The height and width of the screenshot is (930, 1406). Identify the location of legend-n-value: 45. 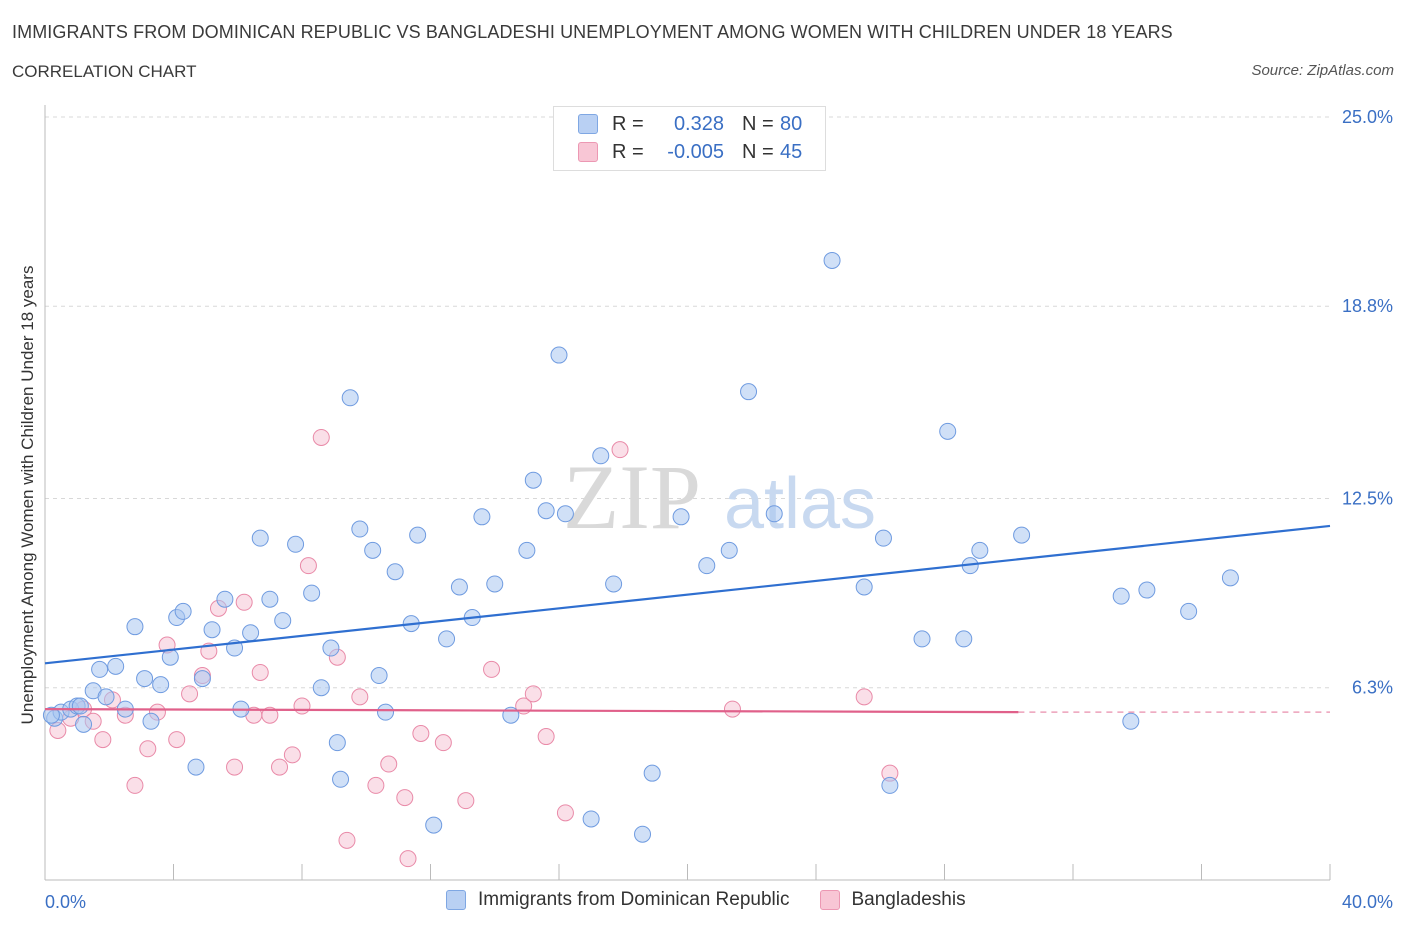
(791, 151).